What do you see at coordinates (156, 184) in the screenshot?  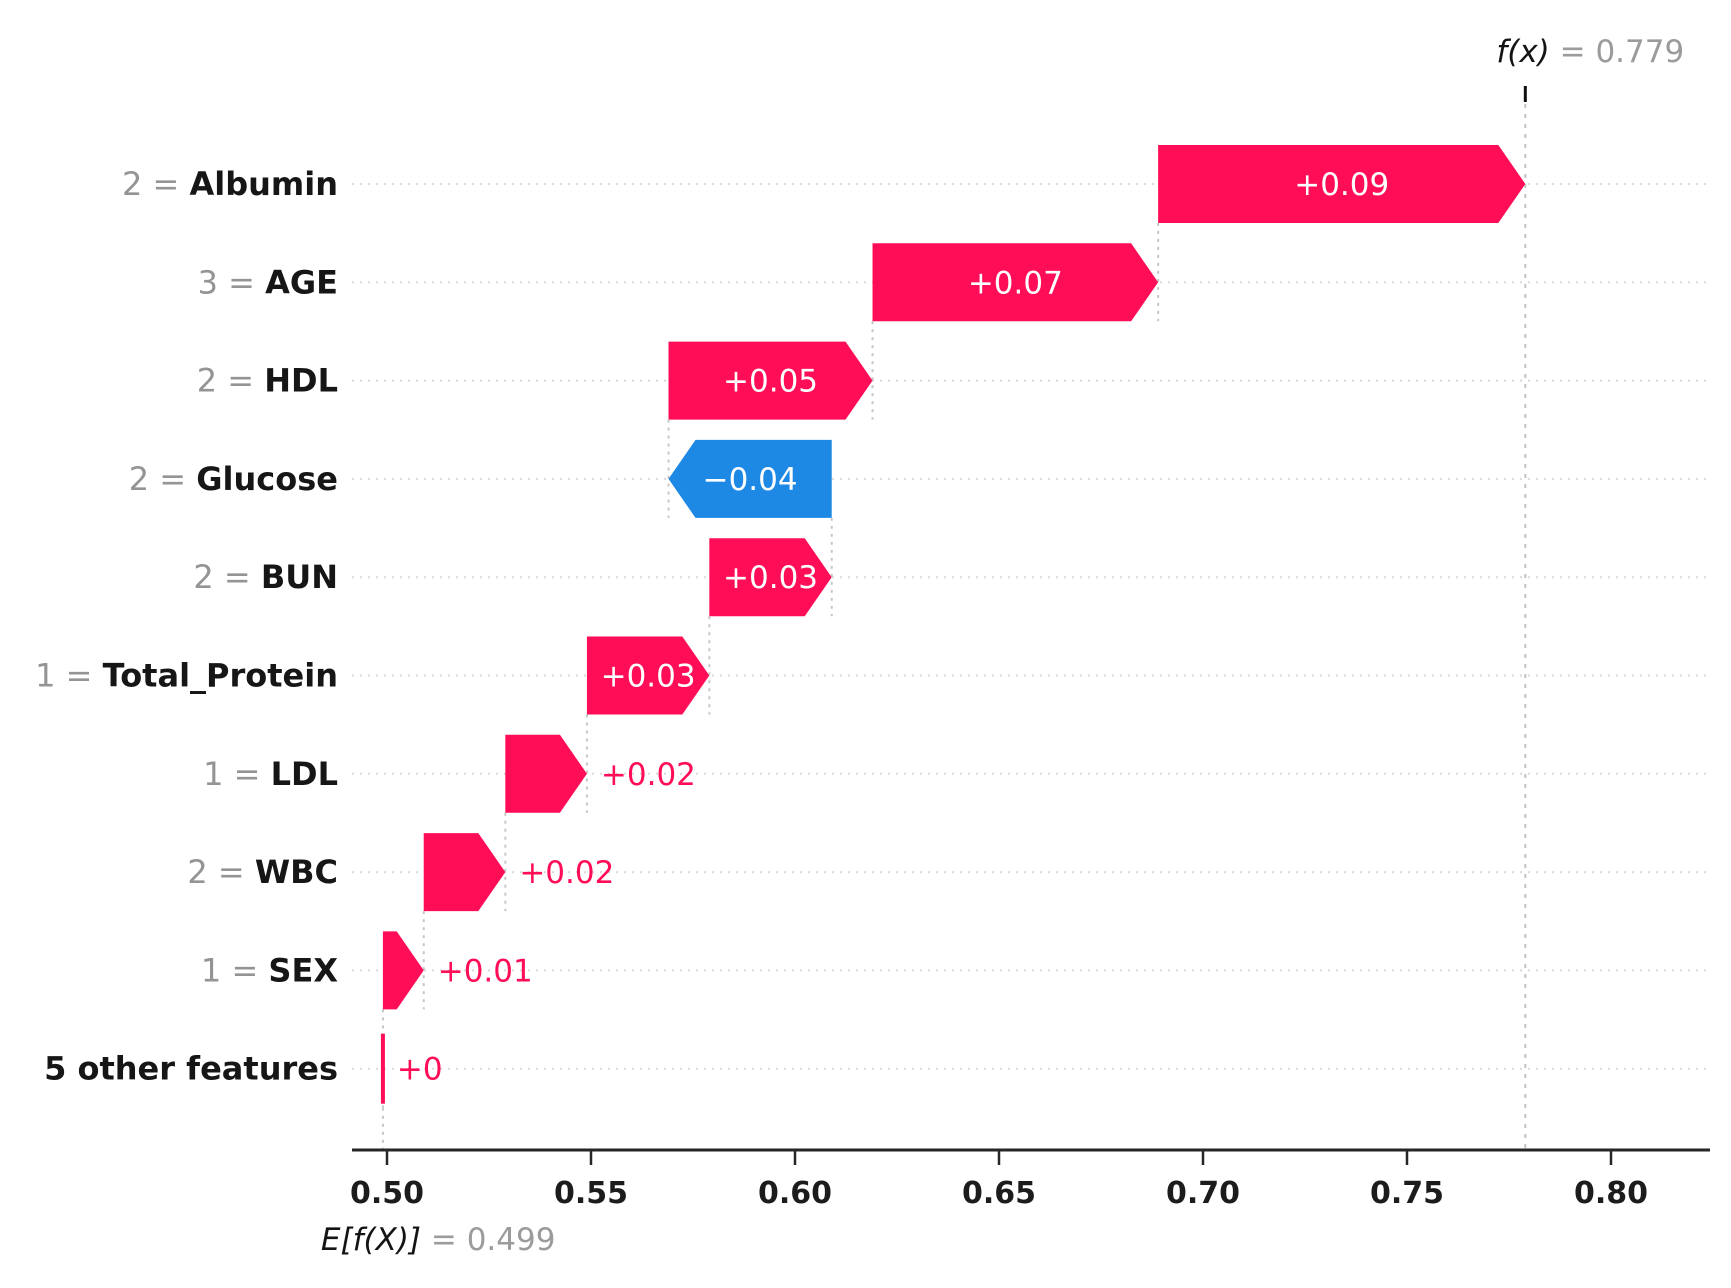 I see `row-value-albumin: 2 =` at bounding box center [156, 184].